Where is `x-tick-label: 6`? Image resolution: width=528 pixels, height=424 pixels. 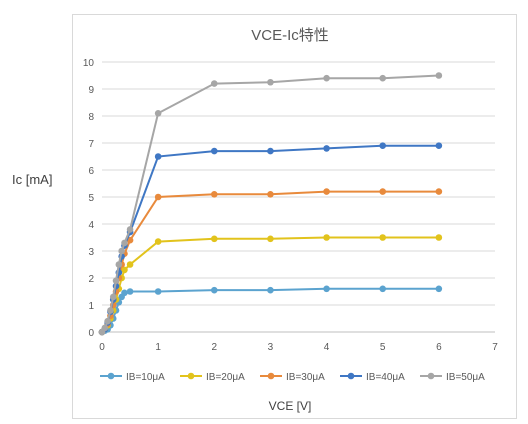 x-tick-label: 6 is located at coordinates (439, 347).